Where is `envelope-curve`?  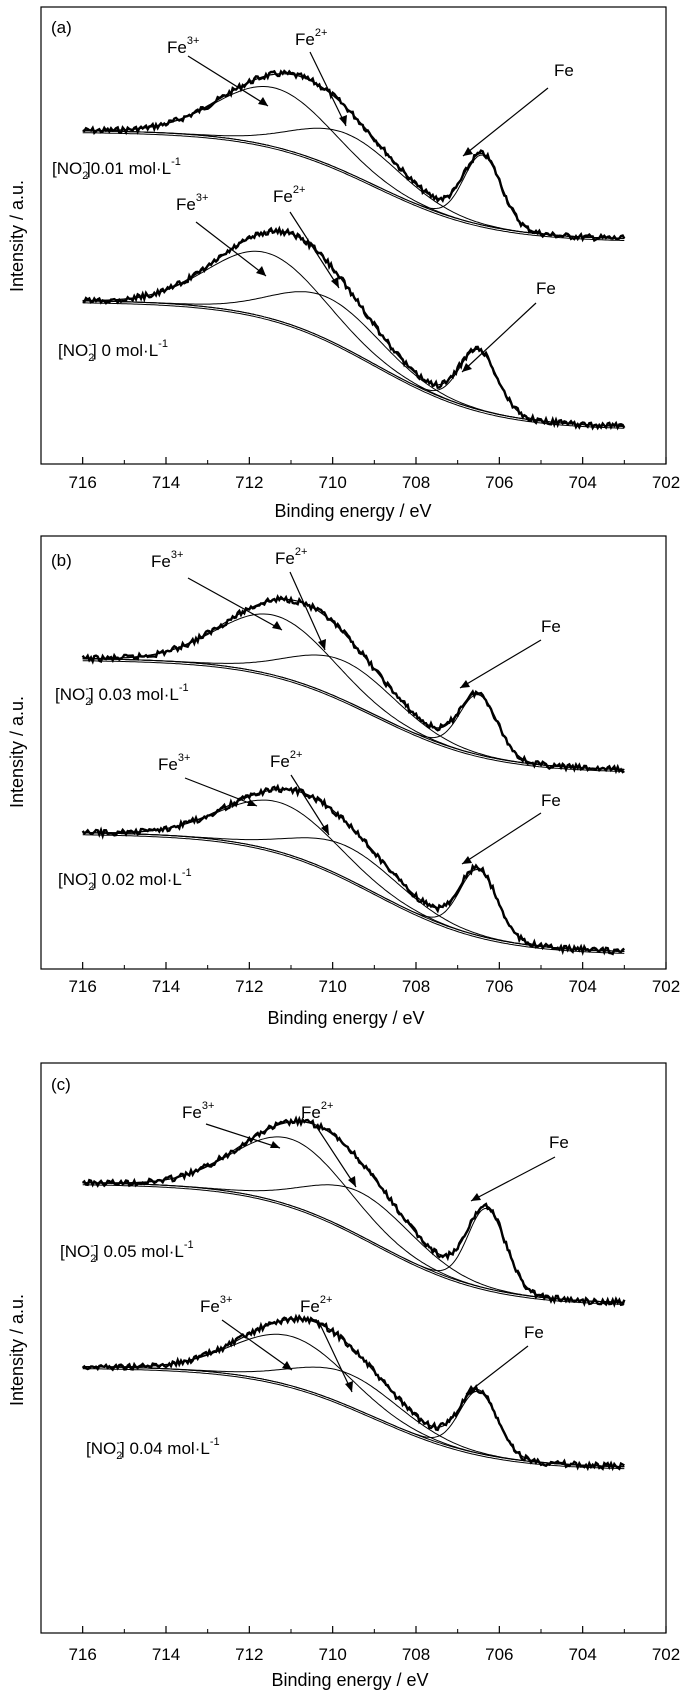 envelope-curve is located at coordinates (353, 328).